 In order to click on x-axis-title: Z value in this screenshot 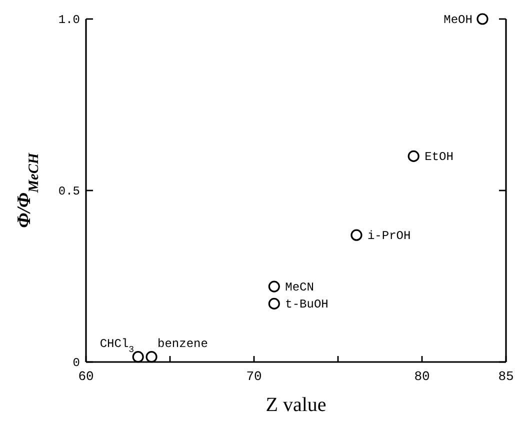, I will do `click(296, 405)`.